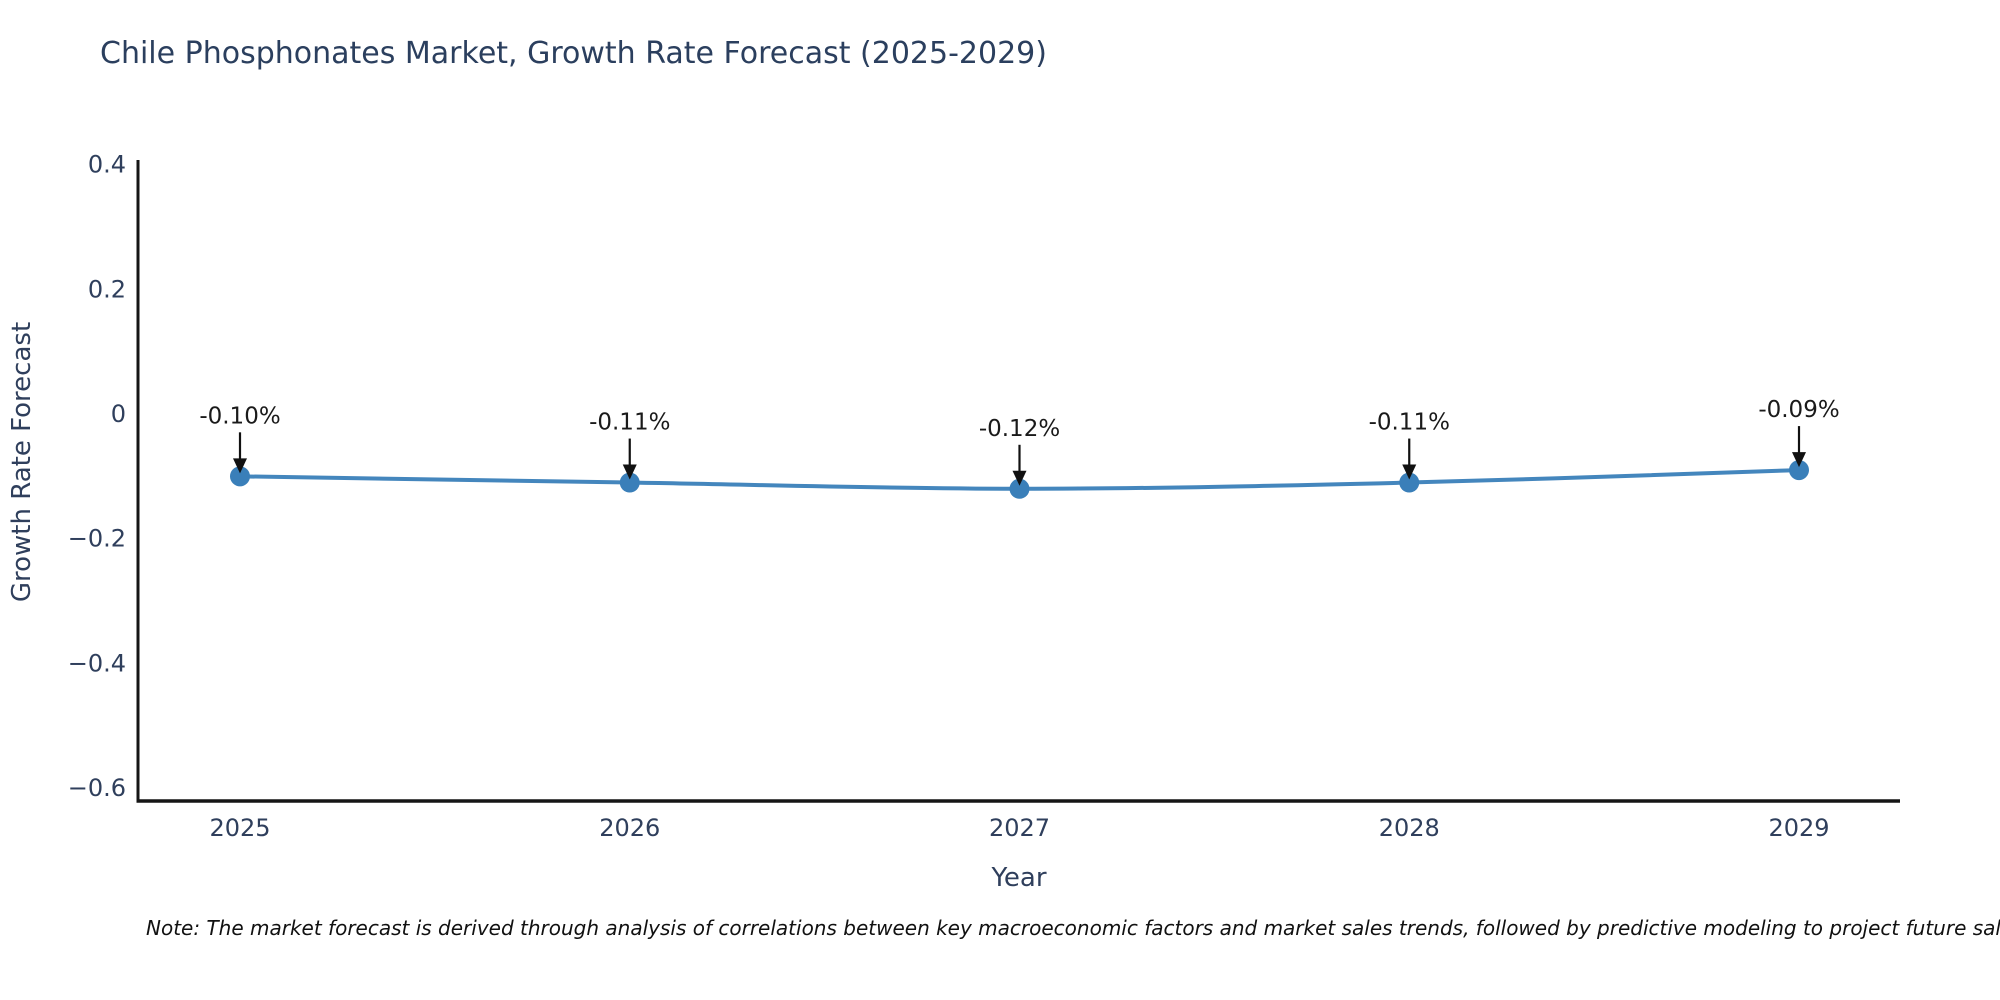 This screenshot has width=2000, height=1000. Describe the element at coordinates (629, 828) in the screenshot. I see `x-tick-label: 2026` at that location.